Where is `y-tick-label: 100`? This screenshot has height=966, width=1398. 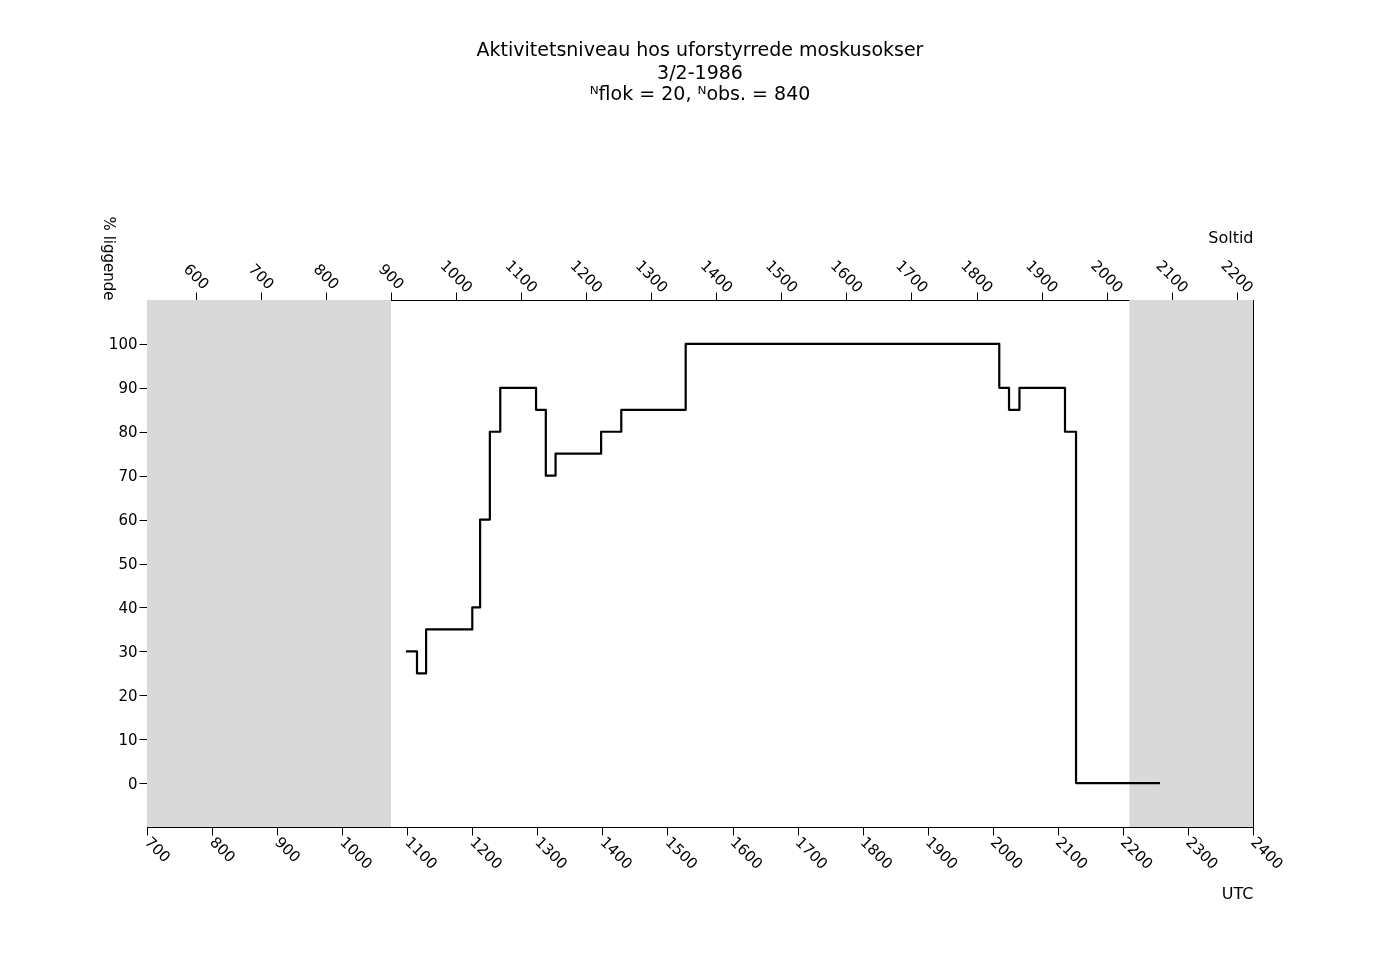
y-tick-label: 100 is located at coordinates (123, 344).